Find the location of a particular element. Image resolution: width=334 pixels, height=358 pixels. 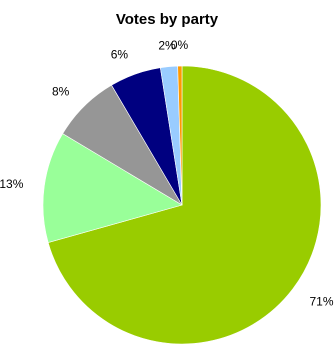

slice-label-1: 13% is located at coordinates (12, 184).